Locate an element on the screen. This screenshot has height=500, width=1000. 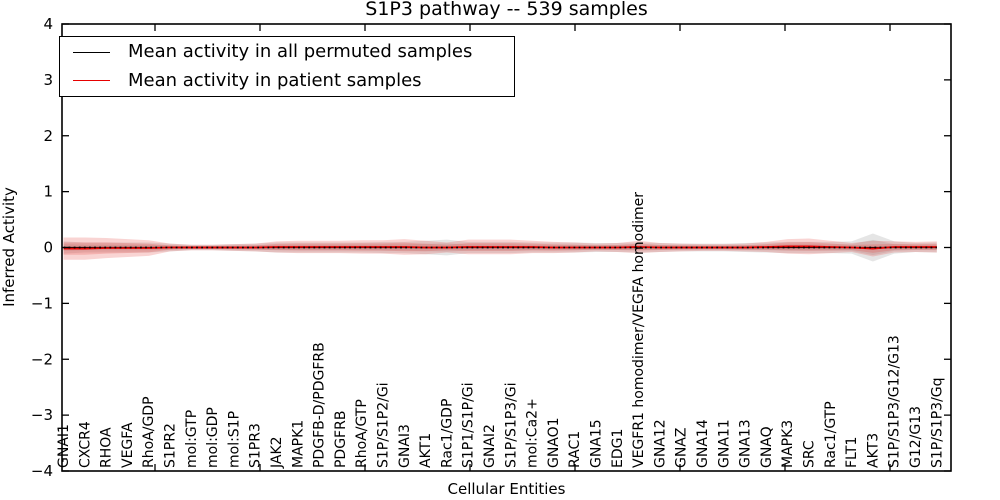
x-entity-label: Rac1/GDP is located at coordinates (447, 433).